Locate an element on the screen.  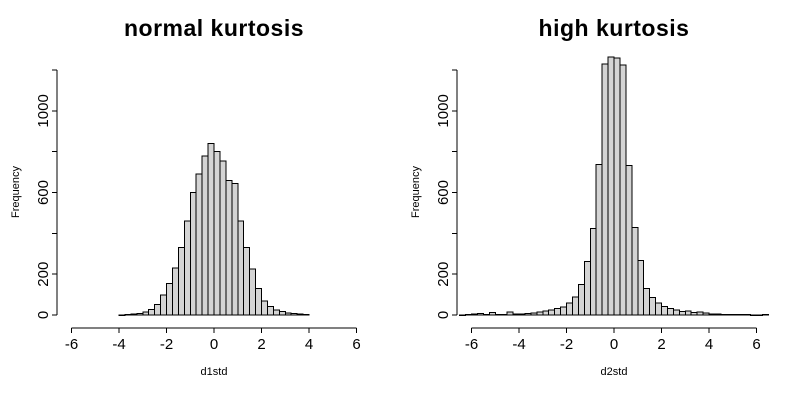
y-axis-label-left: Frequency is located at coordinates (16, 192).